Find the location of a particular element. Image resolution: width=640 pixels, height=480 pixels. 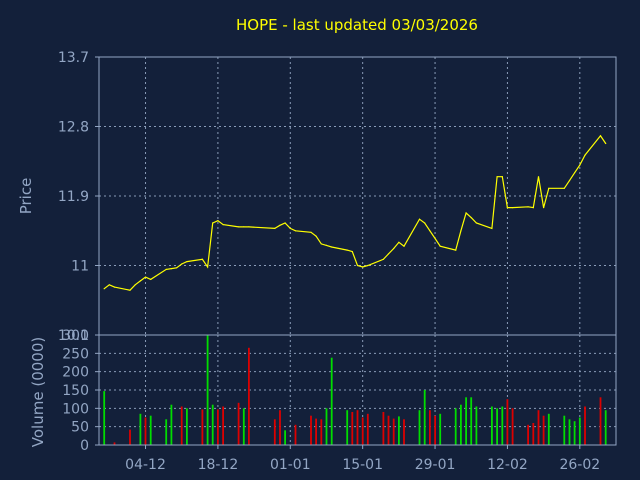

x-tick-label: 29-01 is located at coordinates (435, 465).